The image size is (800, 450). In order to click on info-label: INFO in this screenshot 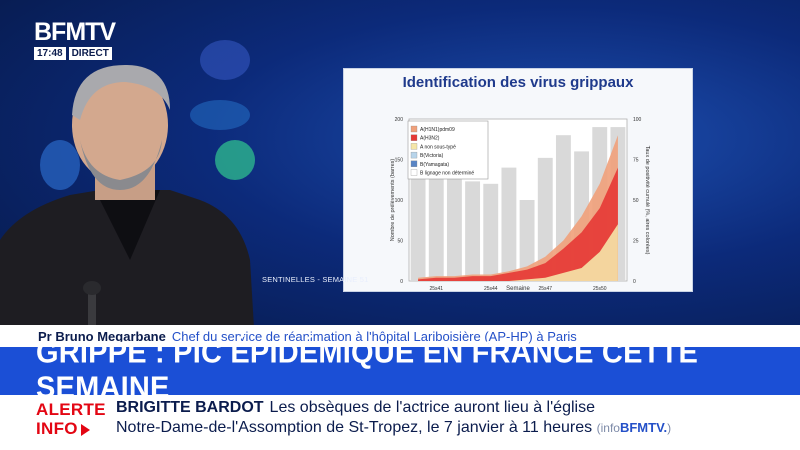, I will do `click(57, 428)`.